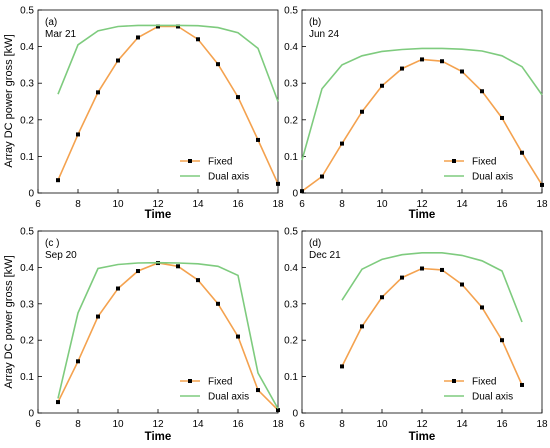  Describe the element at coordinates (315, 22) in the screenshot. I see `panel-label: (b)` at that location.